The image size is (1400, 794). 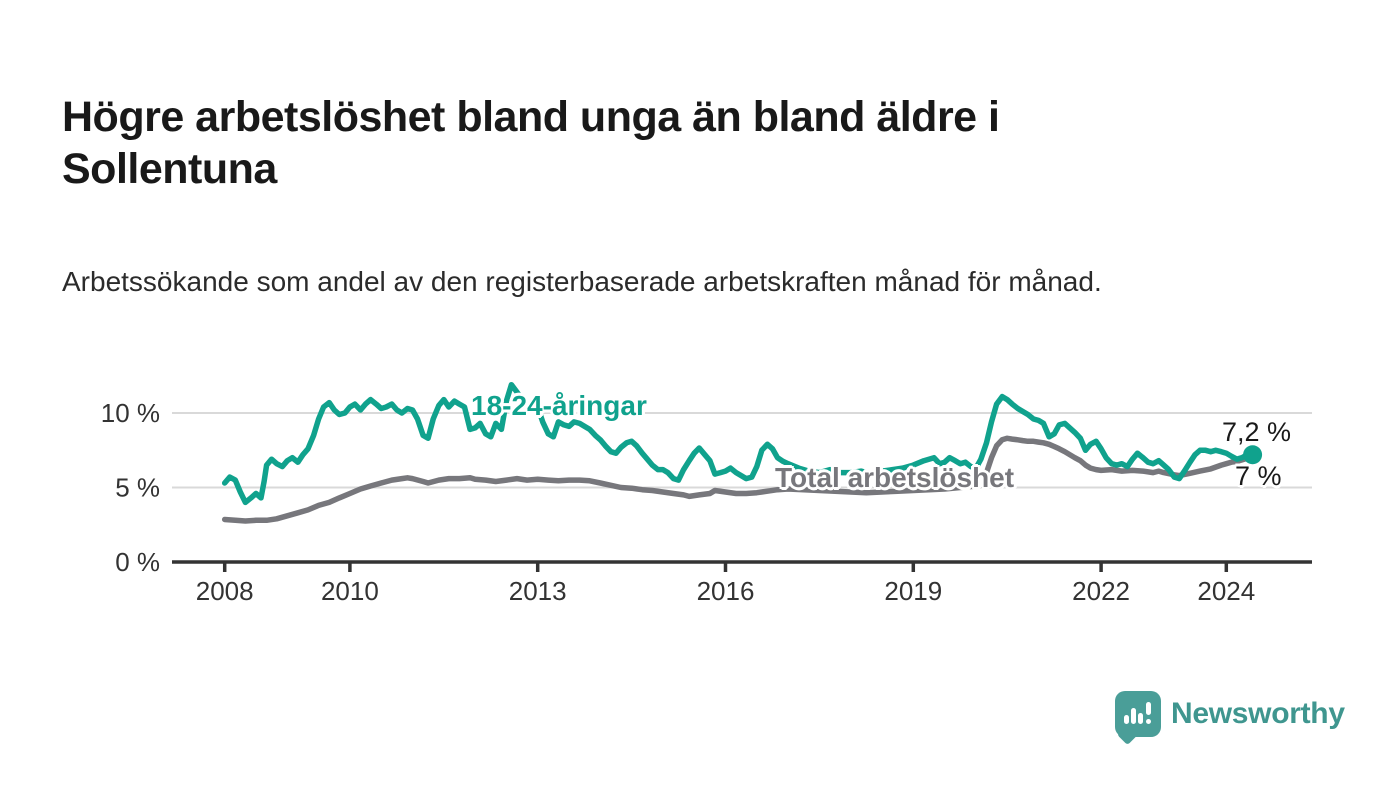 I want to click on line-18-24-ringar, so click(x=738, y=443).